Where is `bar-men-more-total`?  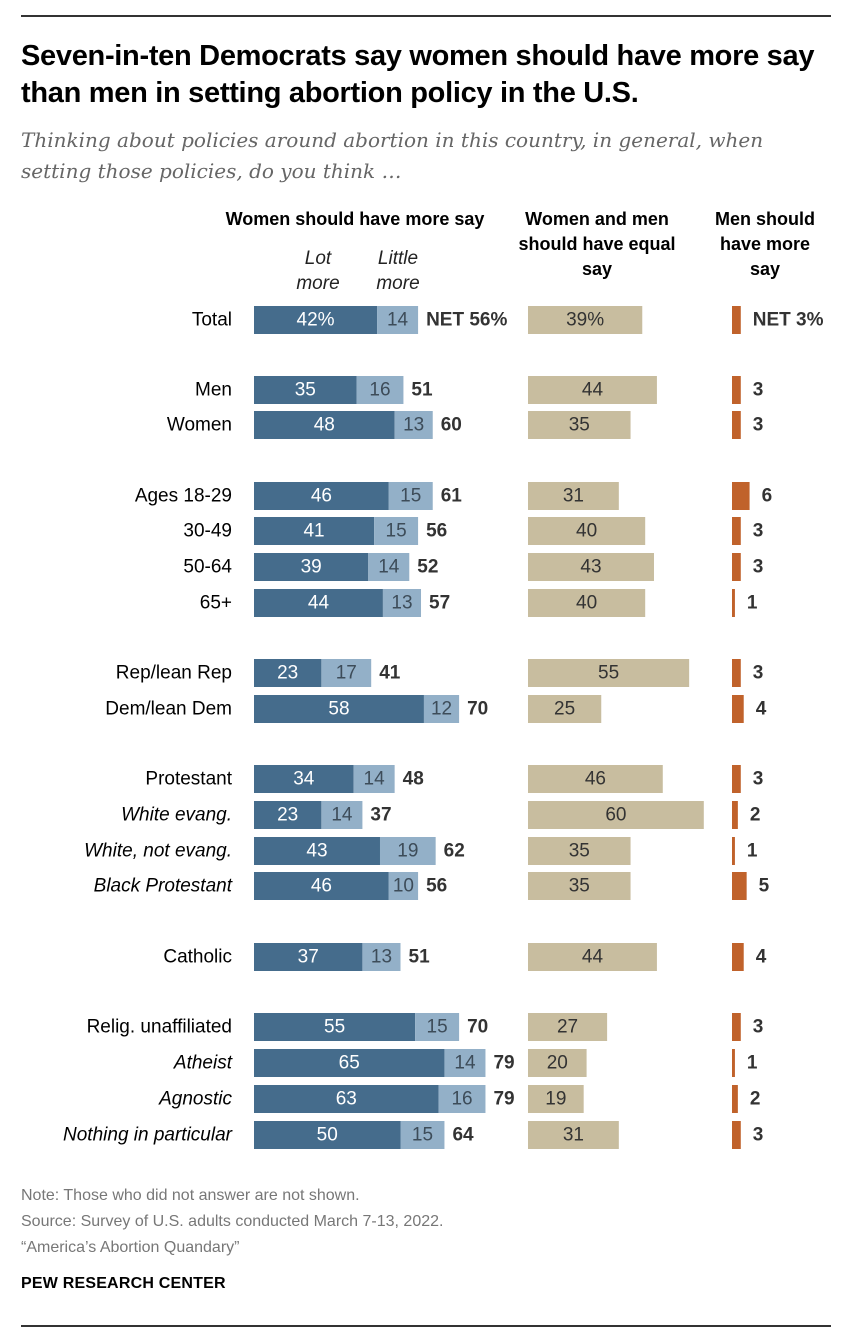
bar-men-more-total is located at coordinates (736, 320).